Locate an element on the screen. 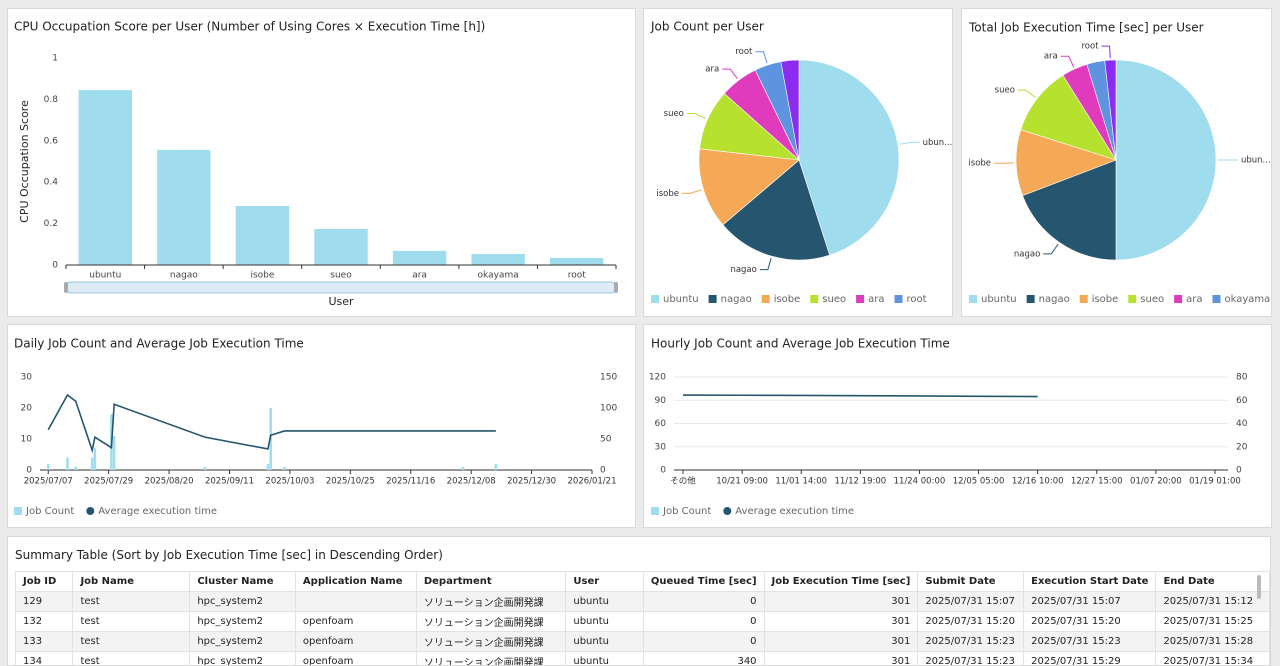 The image size is (1280, 666). column-header: Job Name is located at coordinates (131, 582).